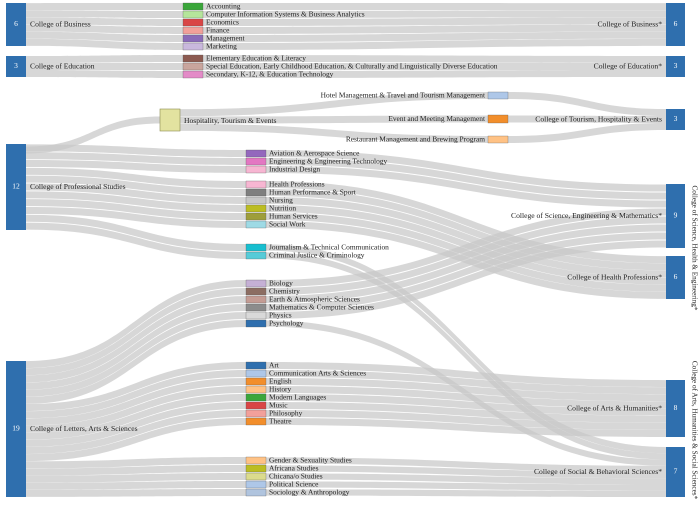 The image size is (700, 515). I want to click on link-to-nutrition, so click(136, 201).